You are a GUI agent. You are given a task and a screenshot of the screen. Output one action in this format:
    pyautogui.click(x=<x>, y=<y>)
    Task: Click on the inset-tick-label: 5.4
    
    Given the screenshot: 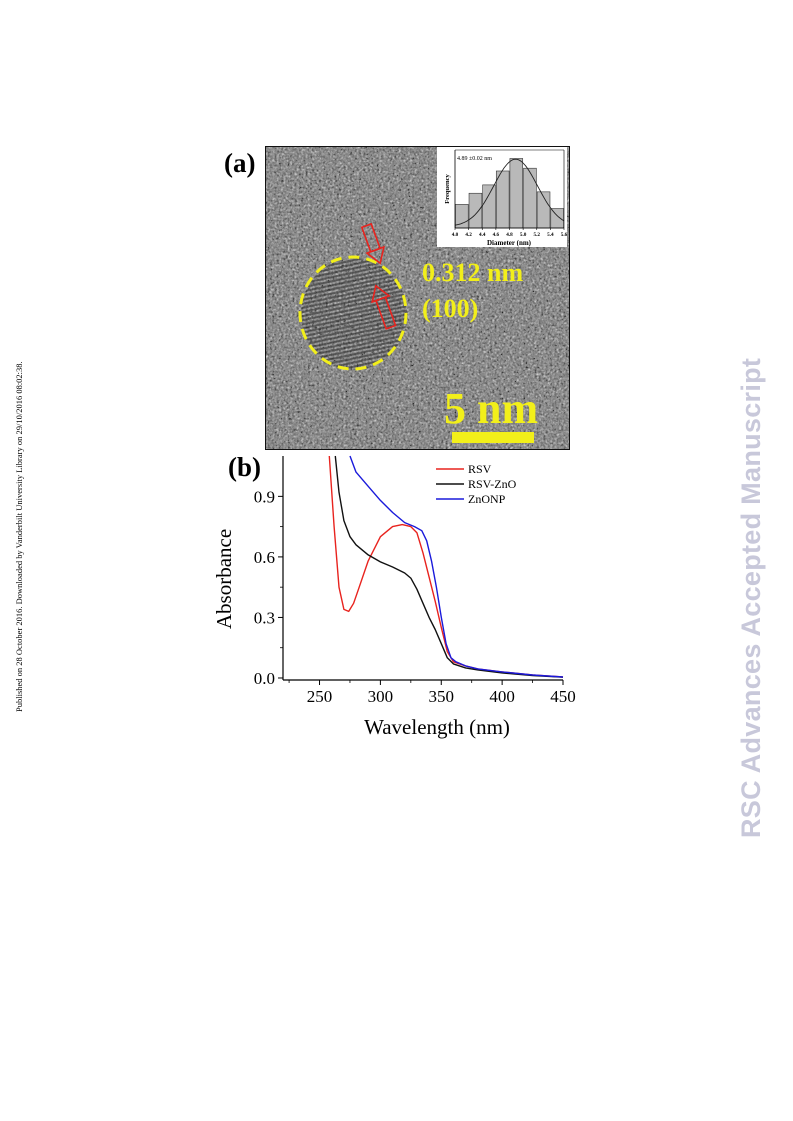 What is the action you would take?
    pyautogui.click(x=550, y=235)
    